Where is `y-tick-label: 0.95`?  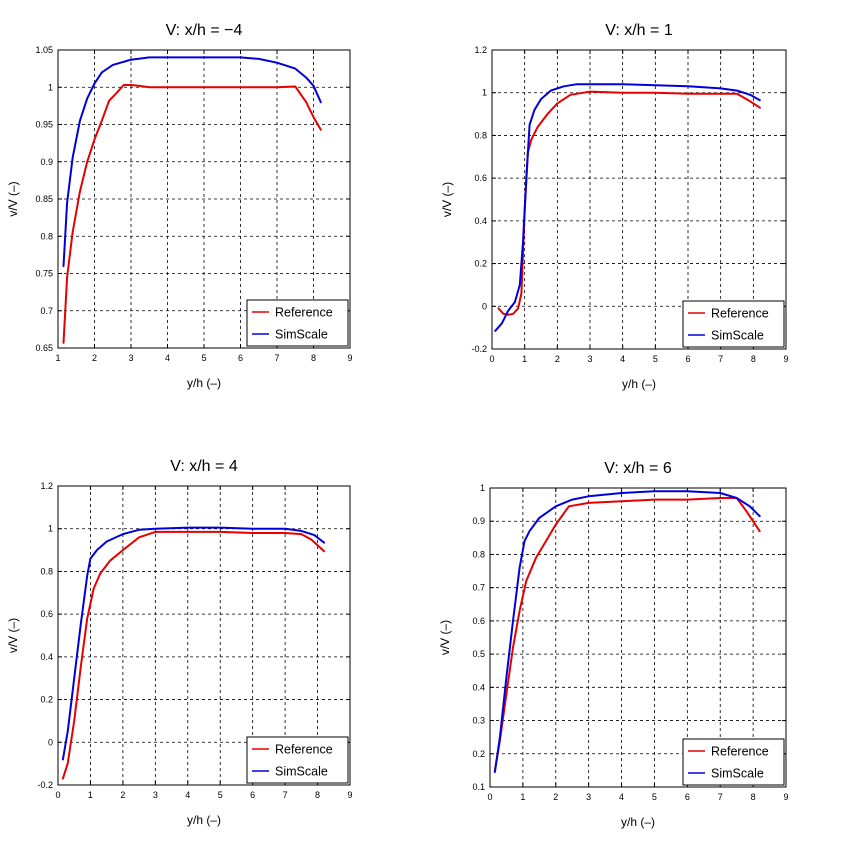
y-tick-label: 0.95 is located at coordinates (44, 125).